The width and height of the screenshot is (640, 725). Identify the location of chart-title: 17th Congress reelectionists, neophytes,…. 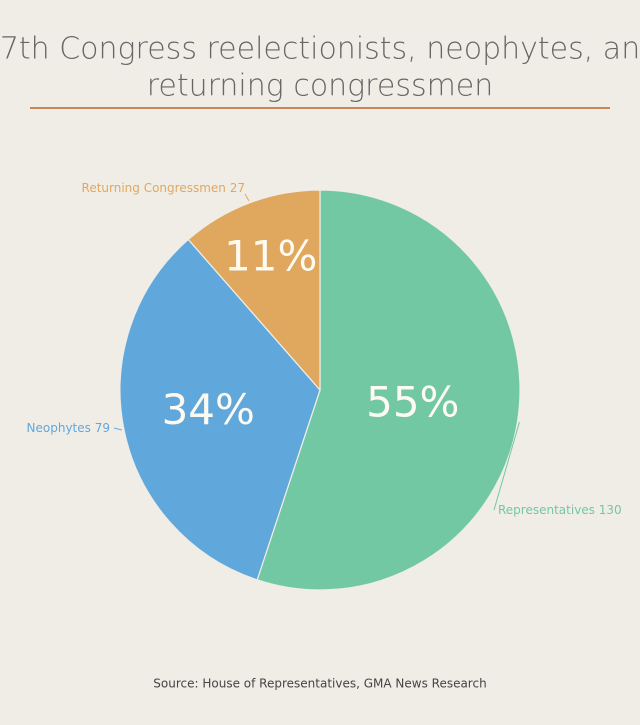
(320, 49).